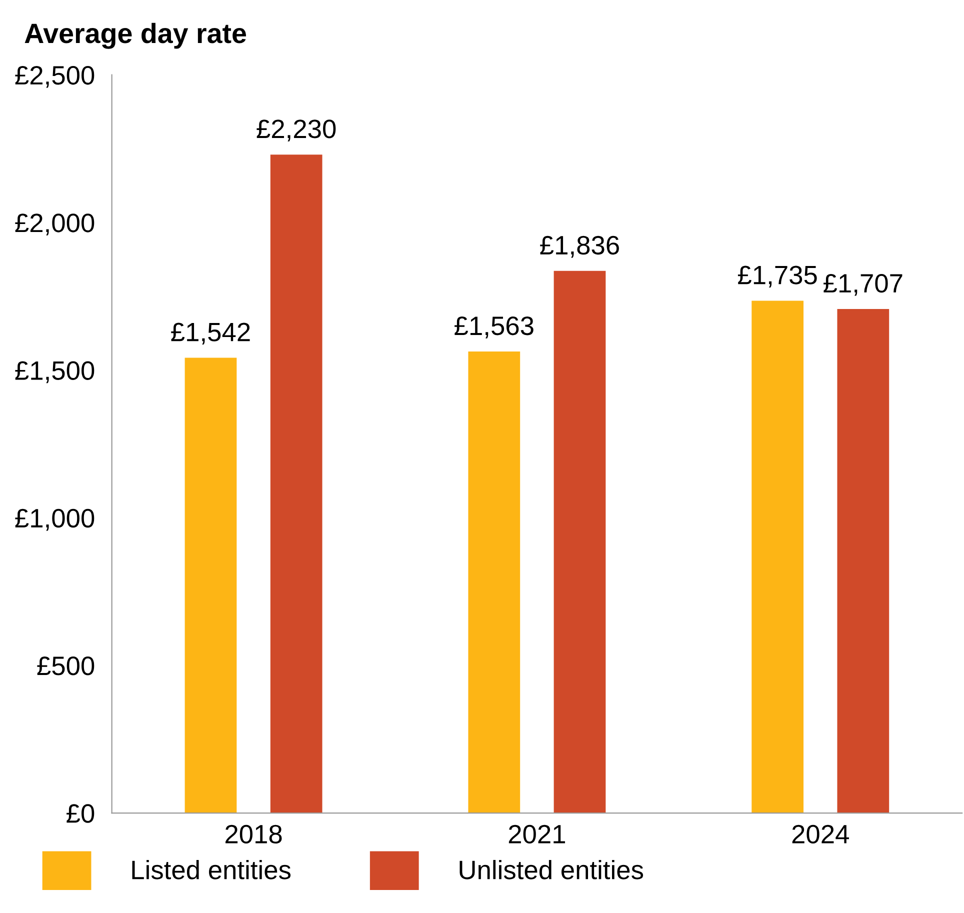  Describe the element at coordinates (54, 372) in the screenshot. I see `y-tick-label: £1,500` at that location.